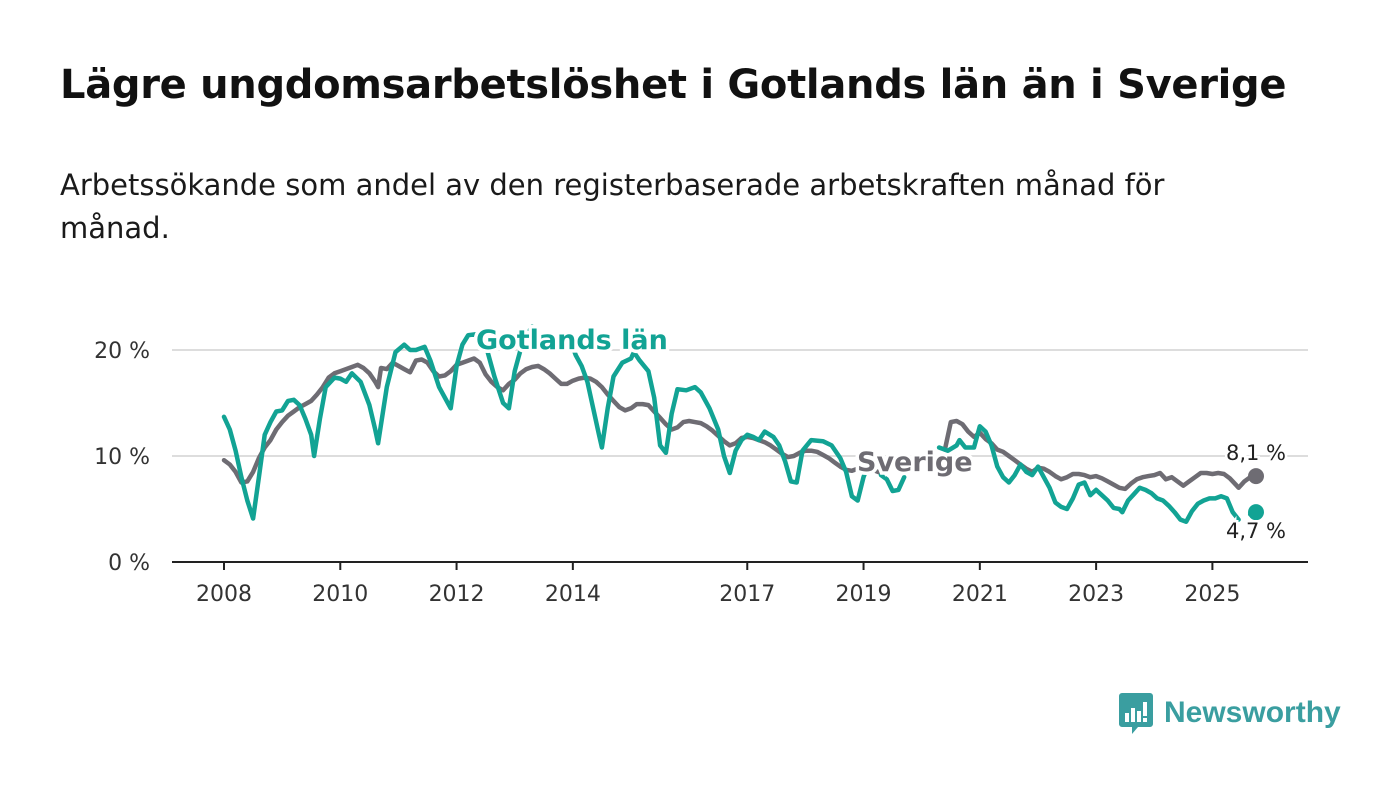  Describe the element at coordinates (747, 594) in the screenshot. I see `x-tick-label: 2017` at that location.